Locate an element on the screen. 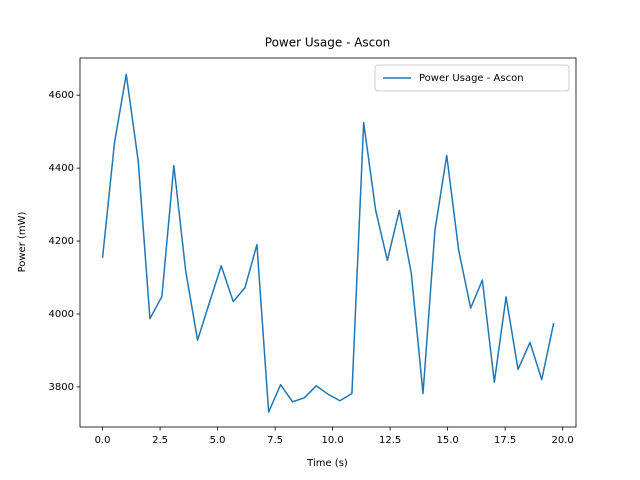 Image resolution: width=640 pixels, height=480 pixels. legend-box is located at coordinates (472, 78).